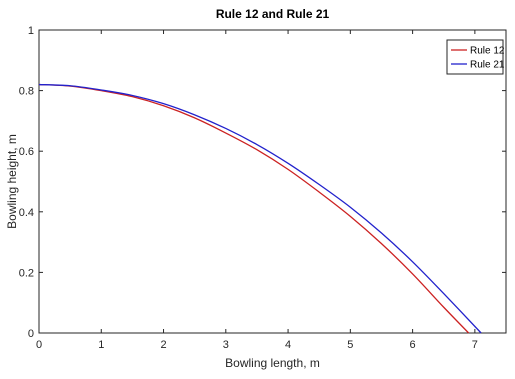  What do you see at coordinates (350, 345) in the screenshot?
I see `x-tick-label: 5` at bounding box center [350, 345].